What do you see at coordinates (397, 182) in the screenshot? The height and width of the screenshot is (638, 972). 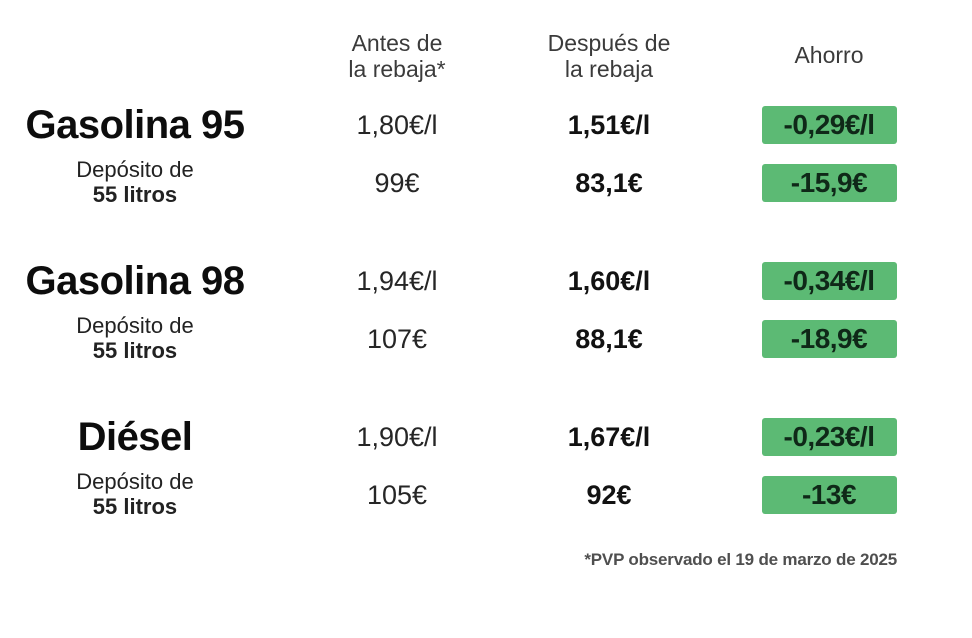 I see `price-before-deposit: 99€` at bounding box center [397, 182].